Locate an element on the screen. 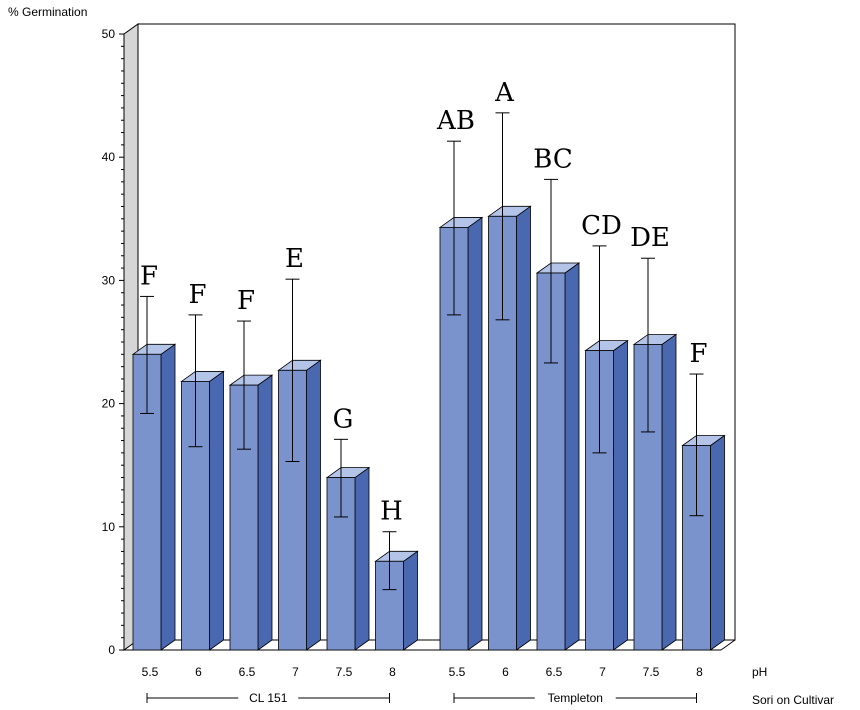 Image resolution: width=860 pixels, height=710 pixels. significance-letter: H is located at coordinates (391, 512).